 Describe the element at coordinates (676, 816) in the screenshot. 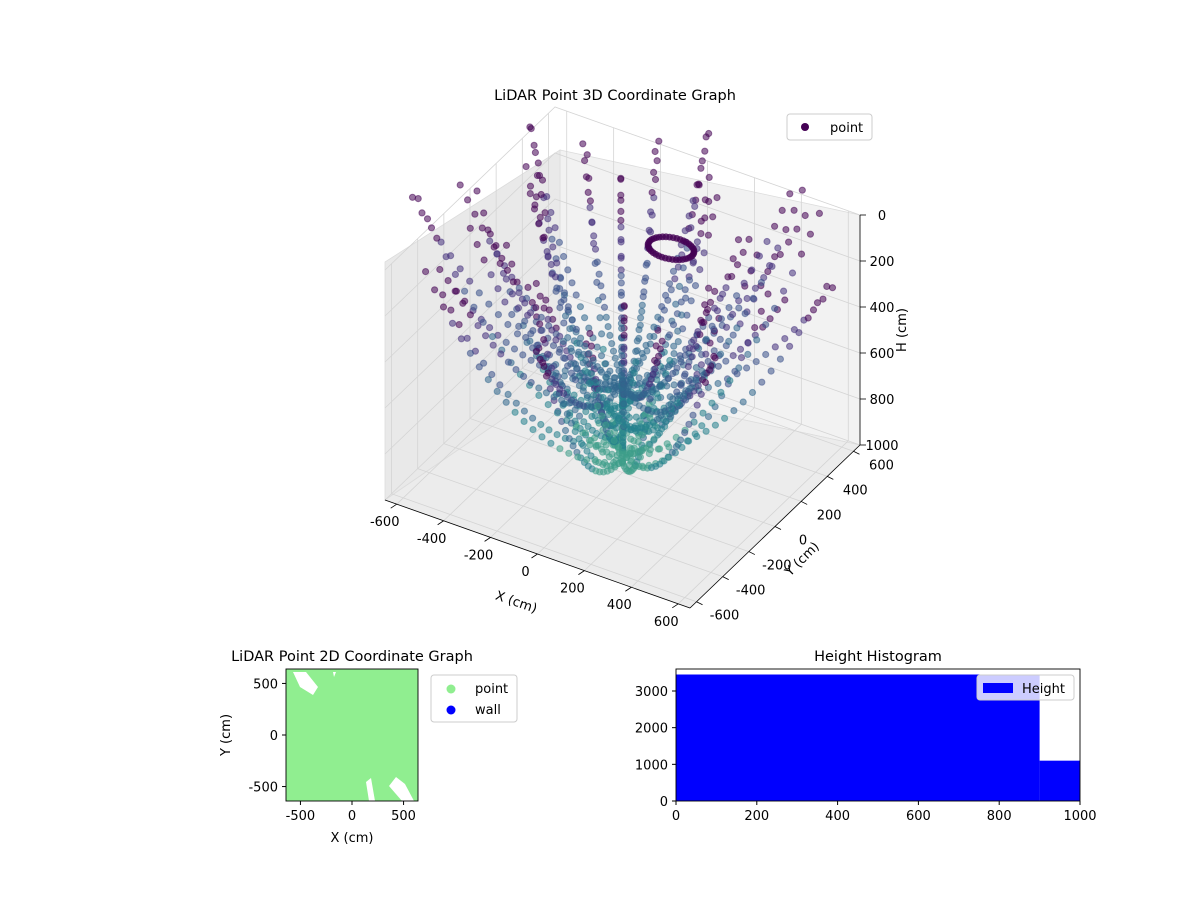

I see `x-tick-label-hist: 0` at that location.